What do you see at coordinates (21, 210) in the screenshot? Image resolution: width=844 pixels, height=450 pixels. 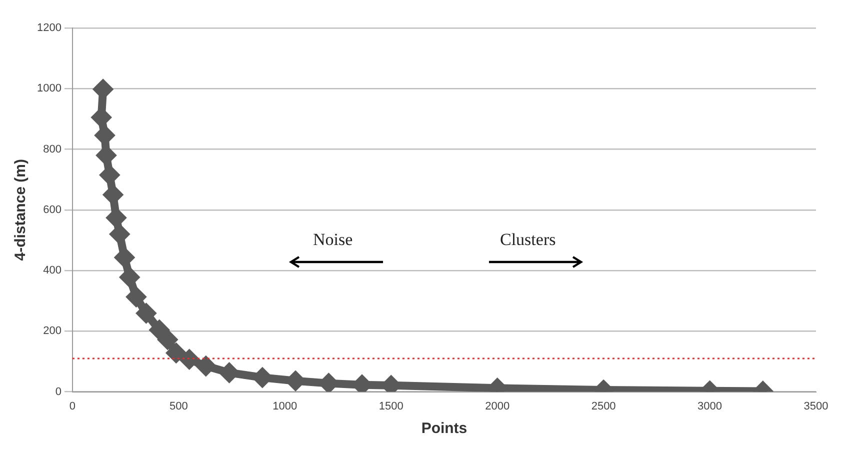 I see `y-axis-title: 4-distance (m)` at bounding box center [21, 210].